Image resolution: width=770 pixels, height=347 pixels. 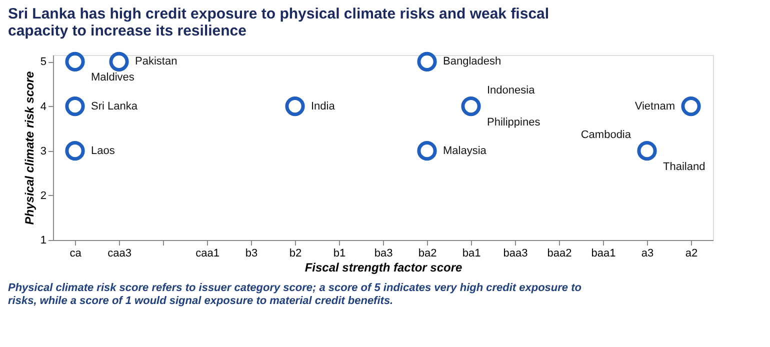 I want to click on annotation: Sri Lanka, so click(x=114, y=106).